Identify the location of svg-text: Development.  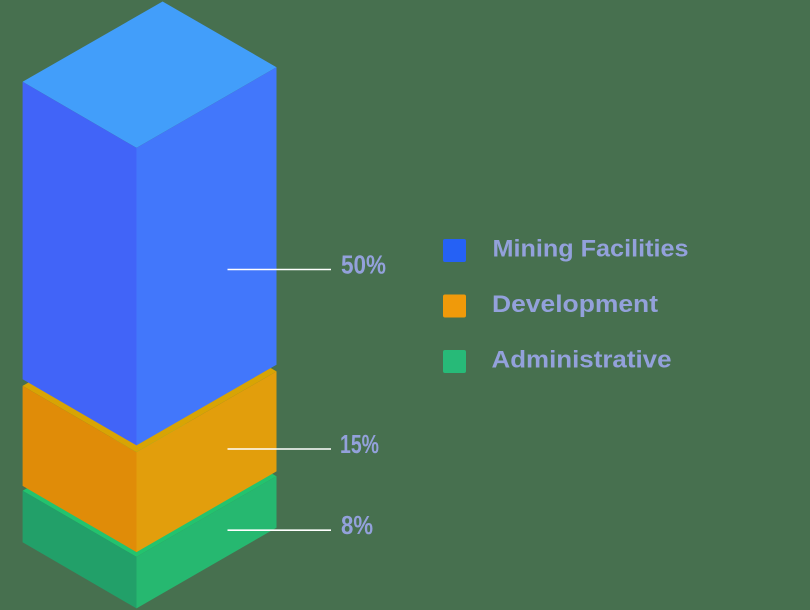
(575, 304).